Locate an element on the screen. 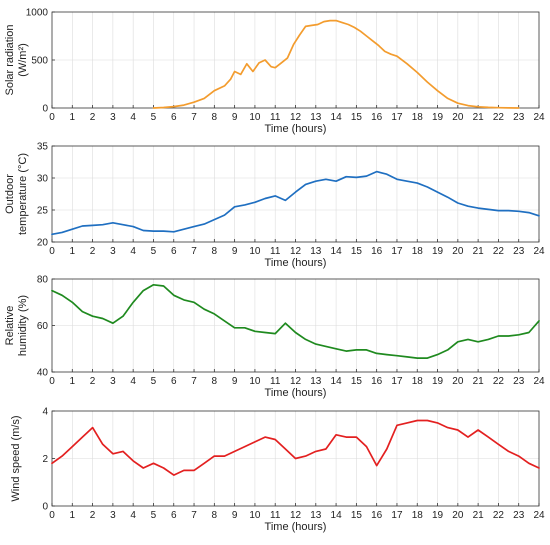  y-axis-label: Wind speed (m/s) is located at coordinates (16, 458).